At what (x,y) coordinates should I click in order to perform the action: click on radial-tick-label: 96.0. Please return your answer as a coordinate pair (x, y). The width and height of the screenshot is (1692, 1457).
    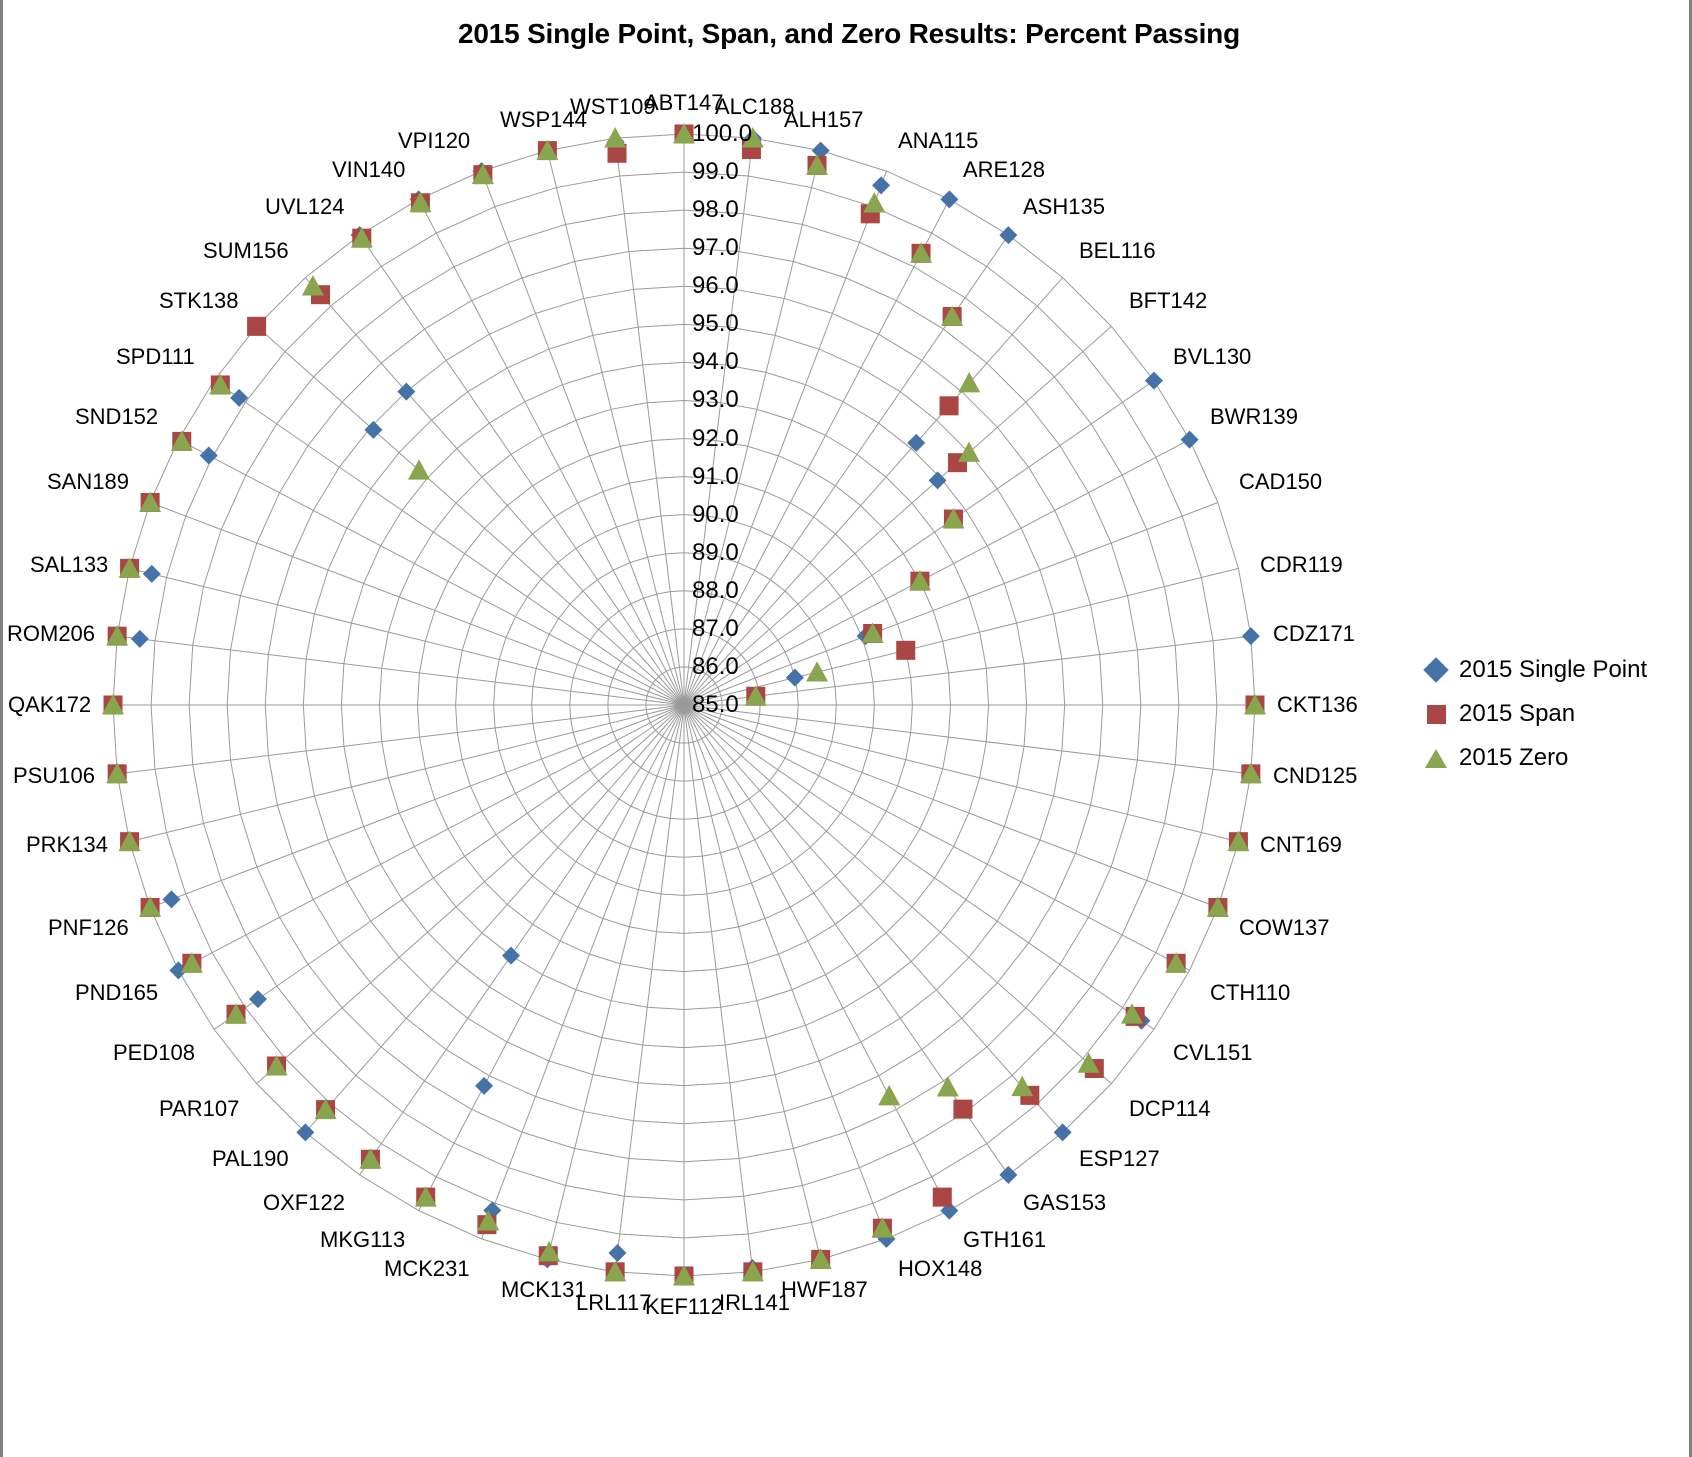
    Looking at the image, I should click on (715, 285).